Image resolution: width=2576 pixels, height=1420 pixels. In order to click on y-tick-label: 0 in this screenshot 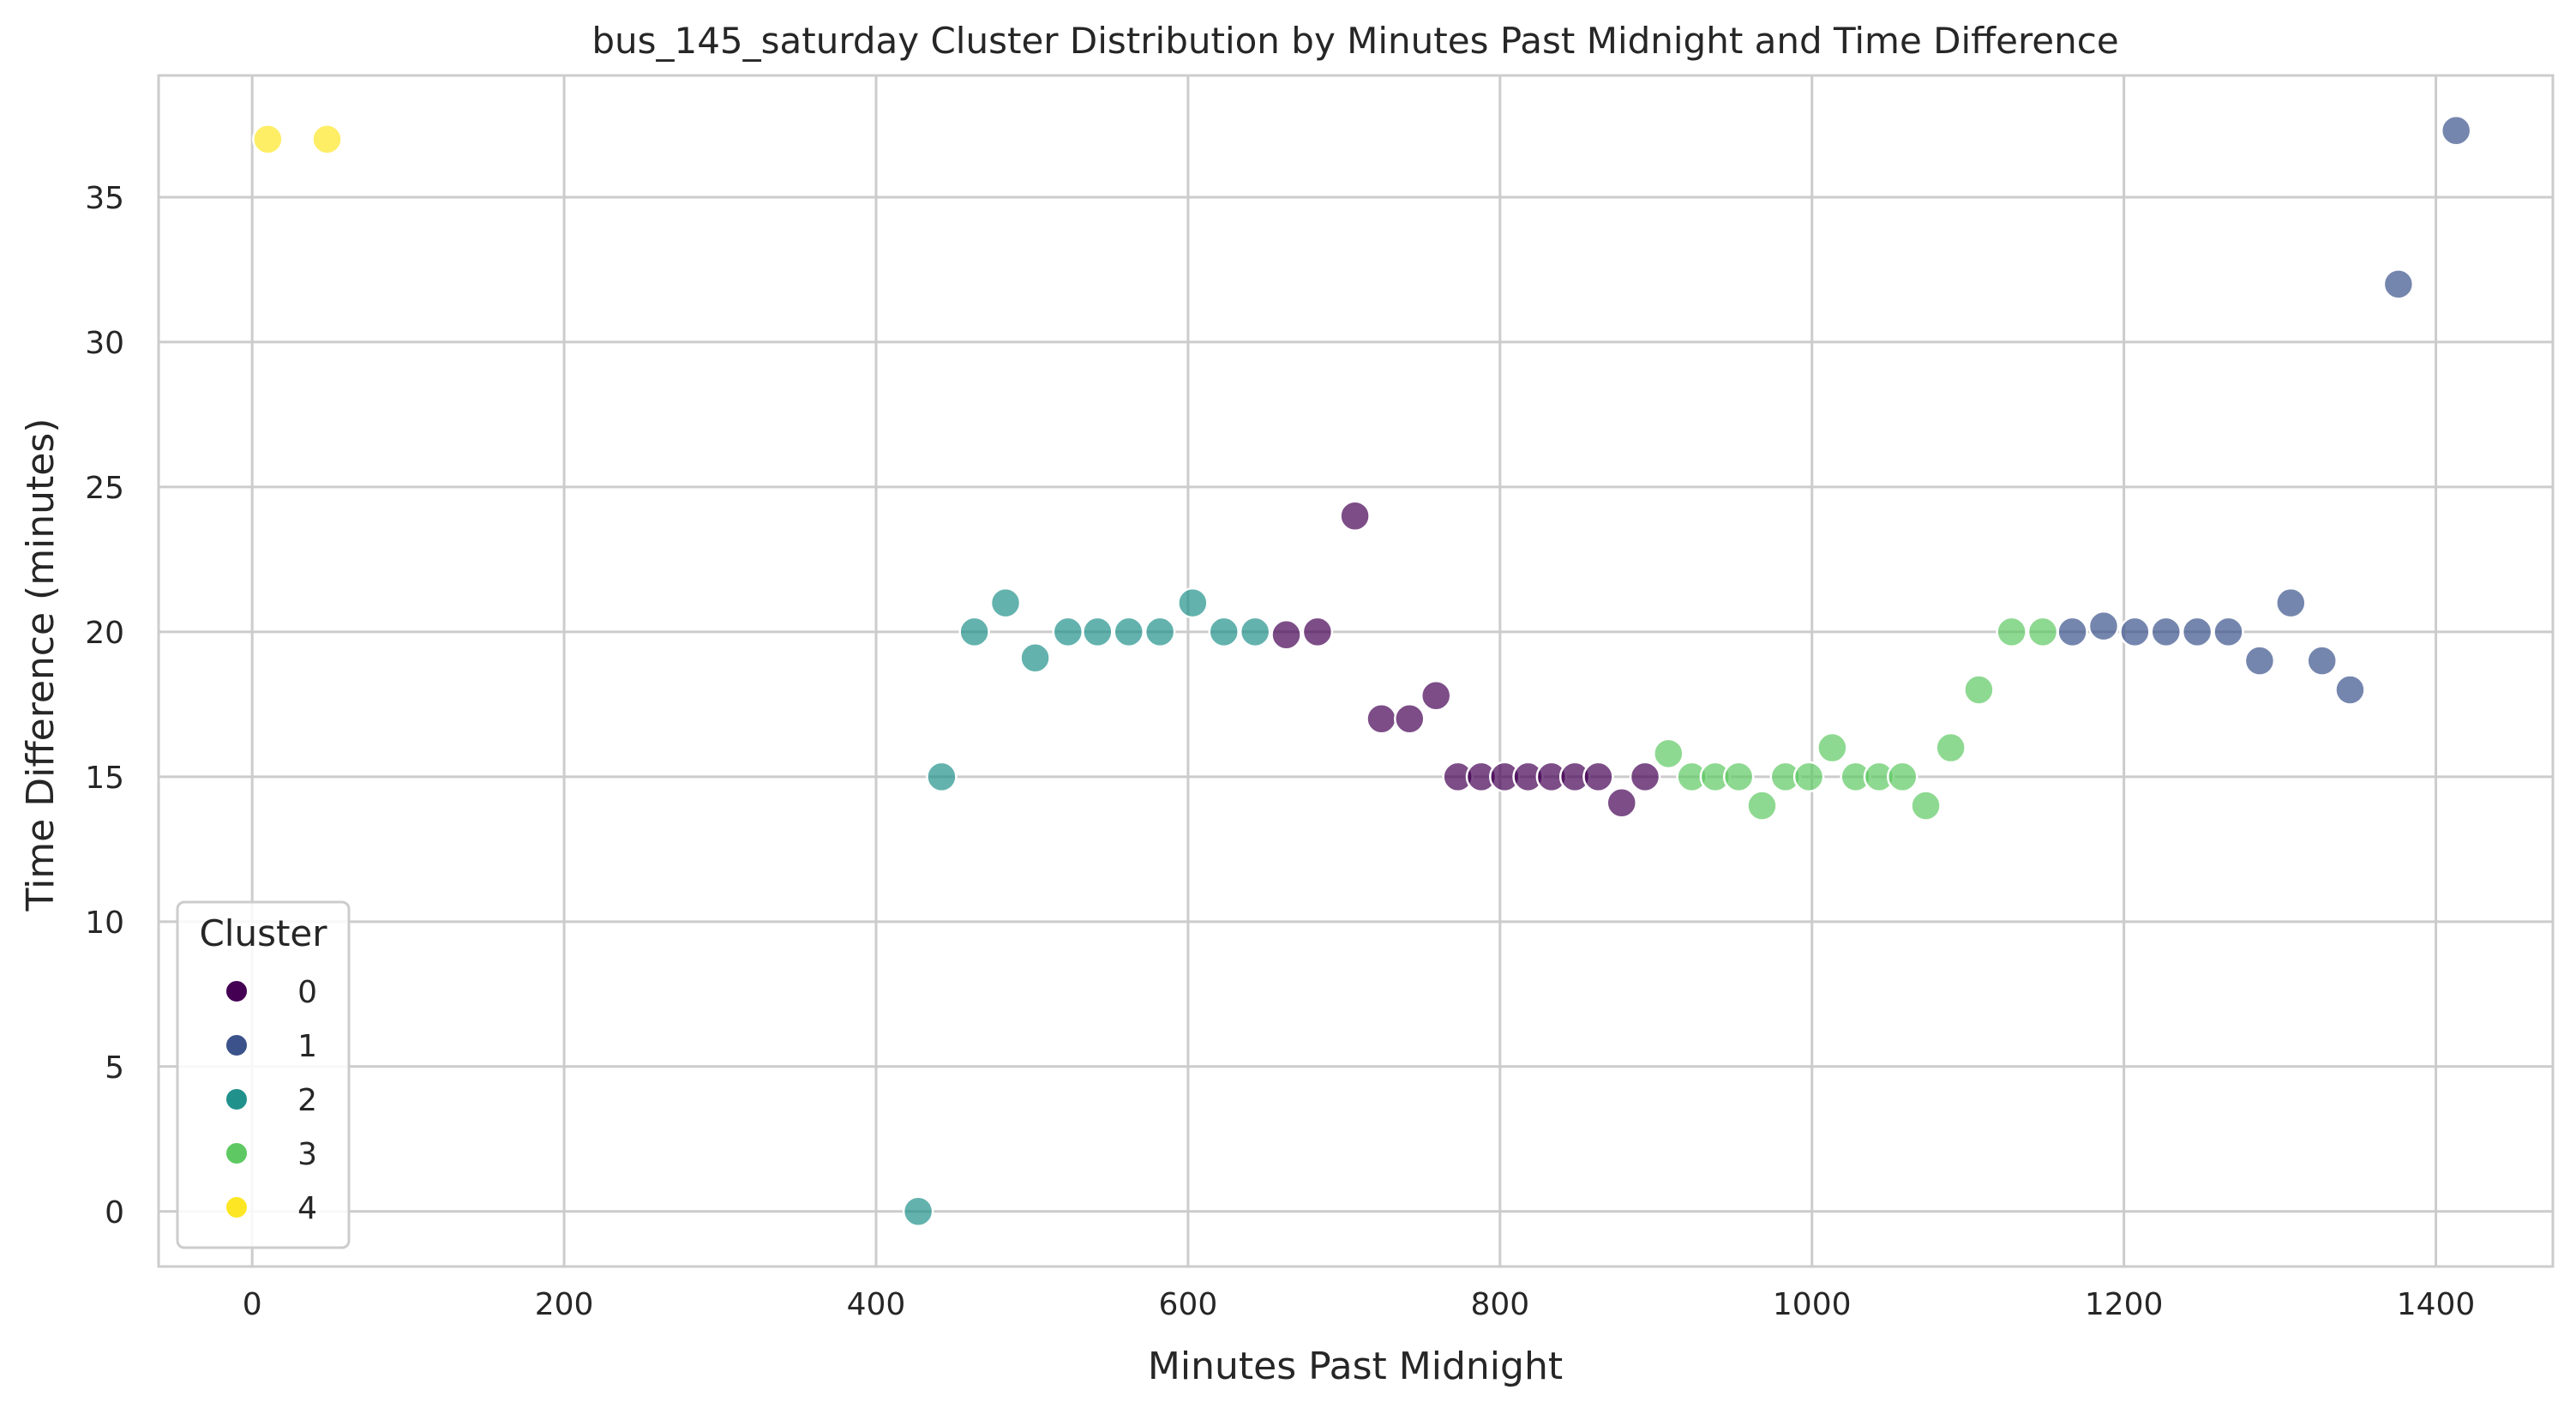, I will do `click(114, 1212)`.